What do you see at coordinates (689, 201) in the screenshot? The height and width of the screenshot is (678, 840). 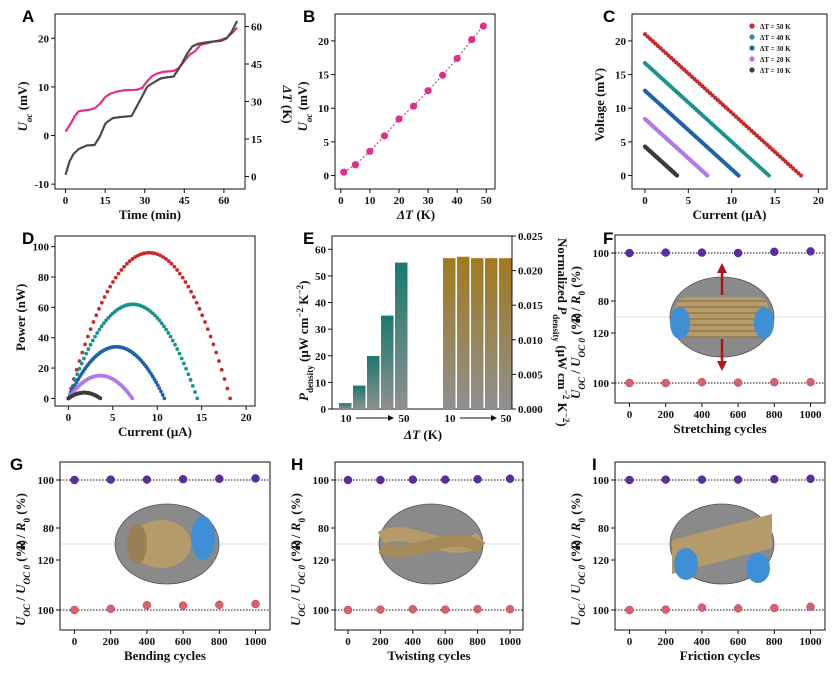 I see `panel-c-xtick-label: 5` at bounding box center [689, 201].